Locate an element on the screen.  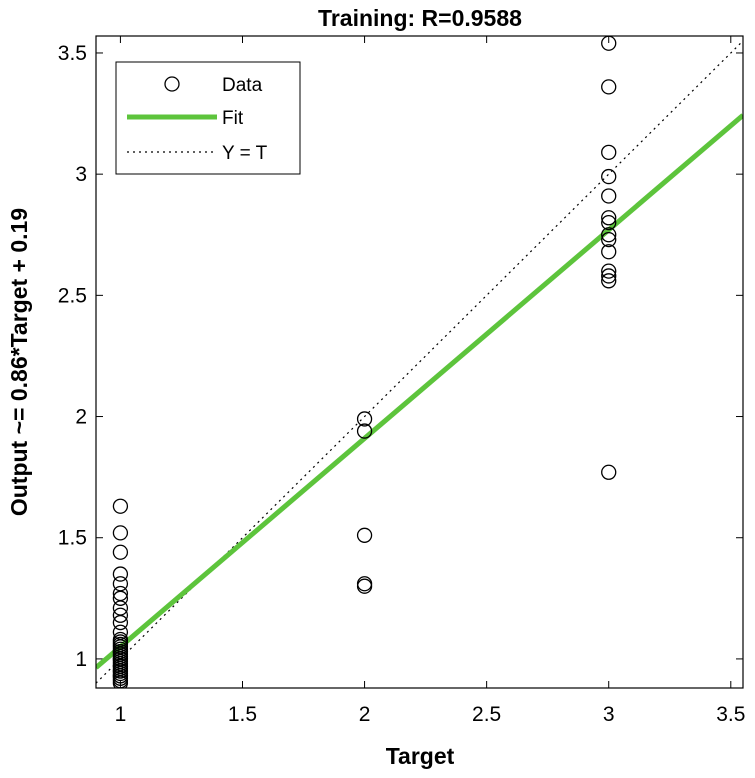
y-tick-label: 3.5 is located at coordinates (72, 53).